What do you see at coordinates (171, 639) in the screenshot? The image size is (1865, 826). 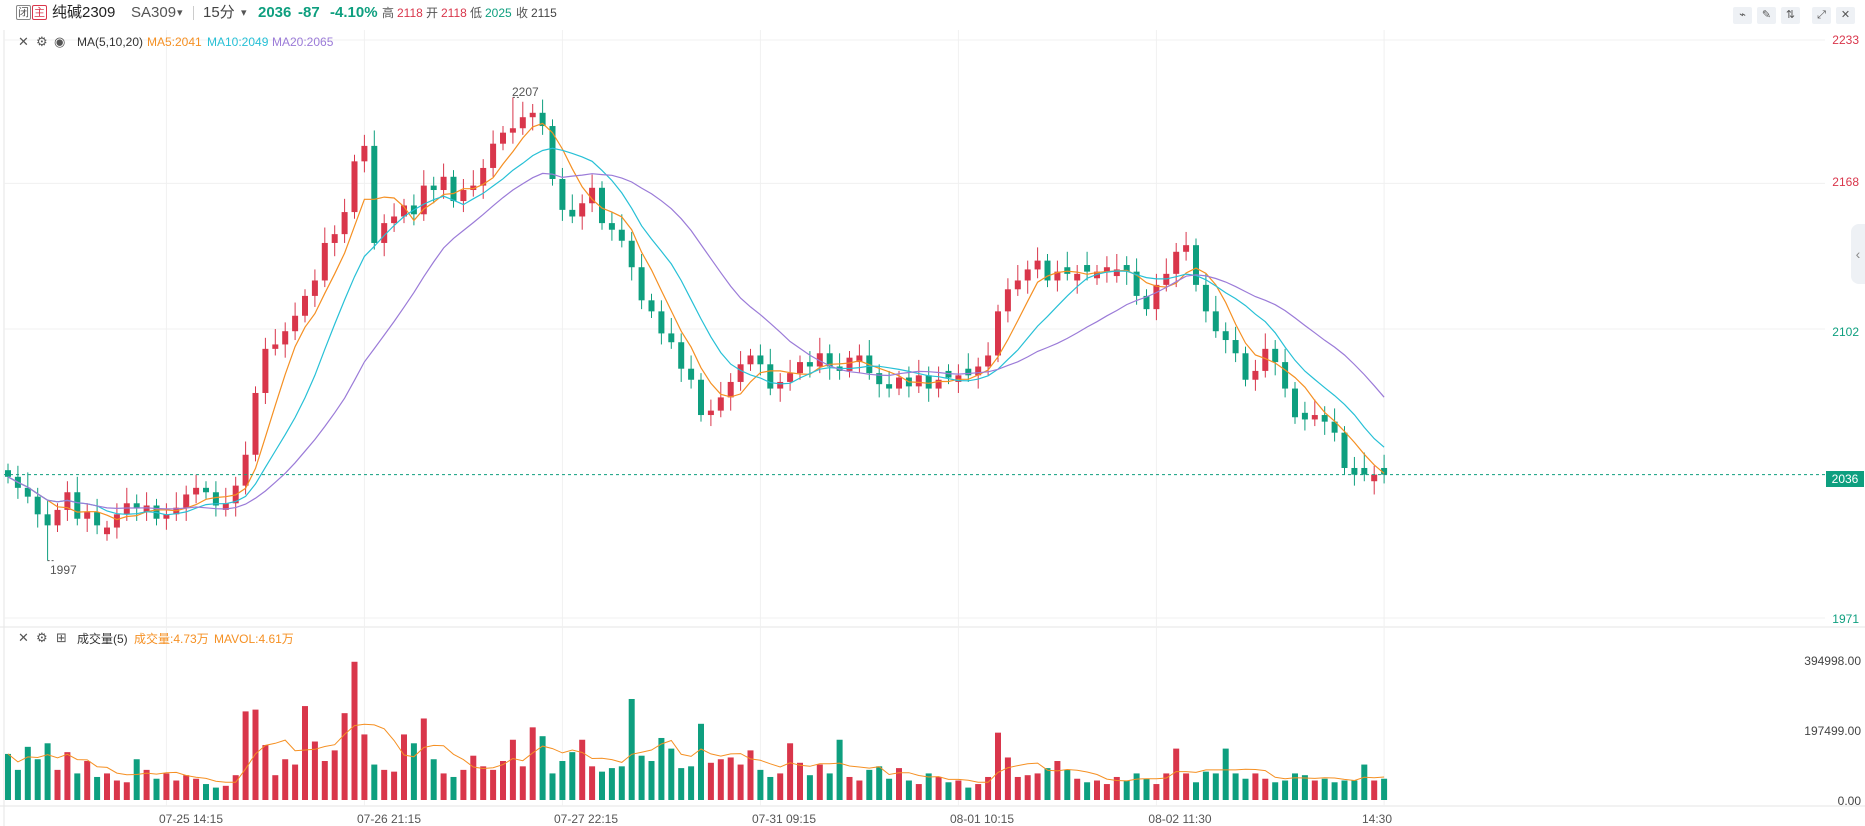 I see `volume-legend-value: 成交量:4.73万` at bounding box center [171, 639].